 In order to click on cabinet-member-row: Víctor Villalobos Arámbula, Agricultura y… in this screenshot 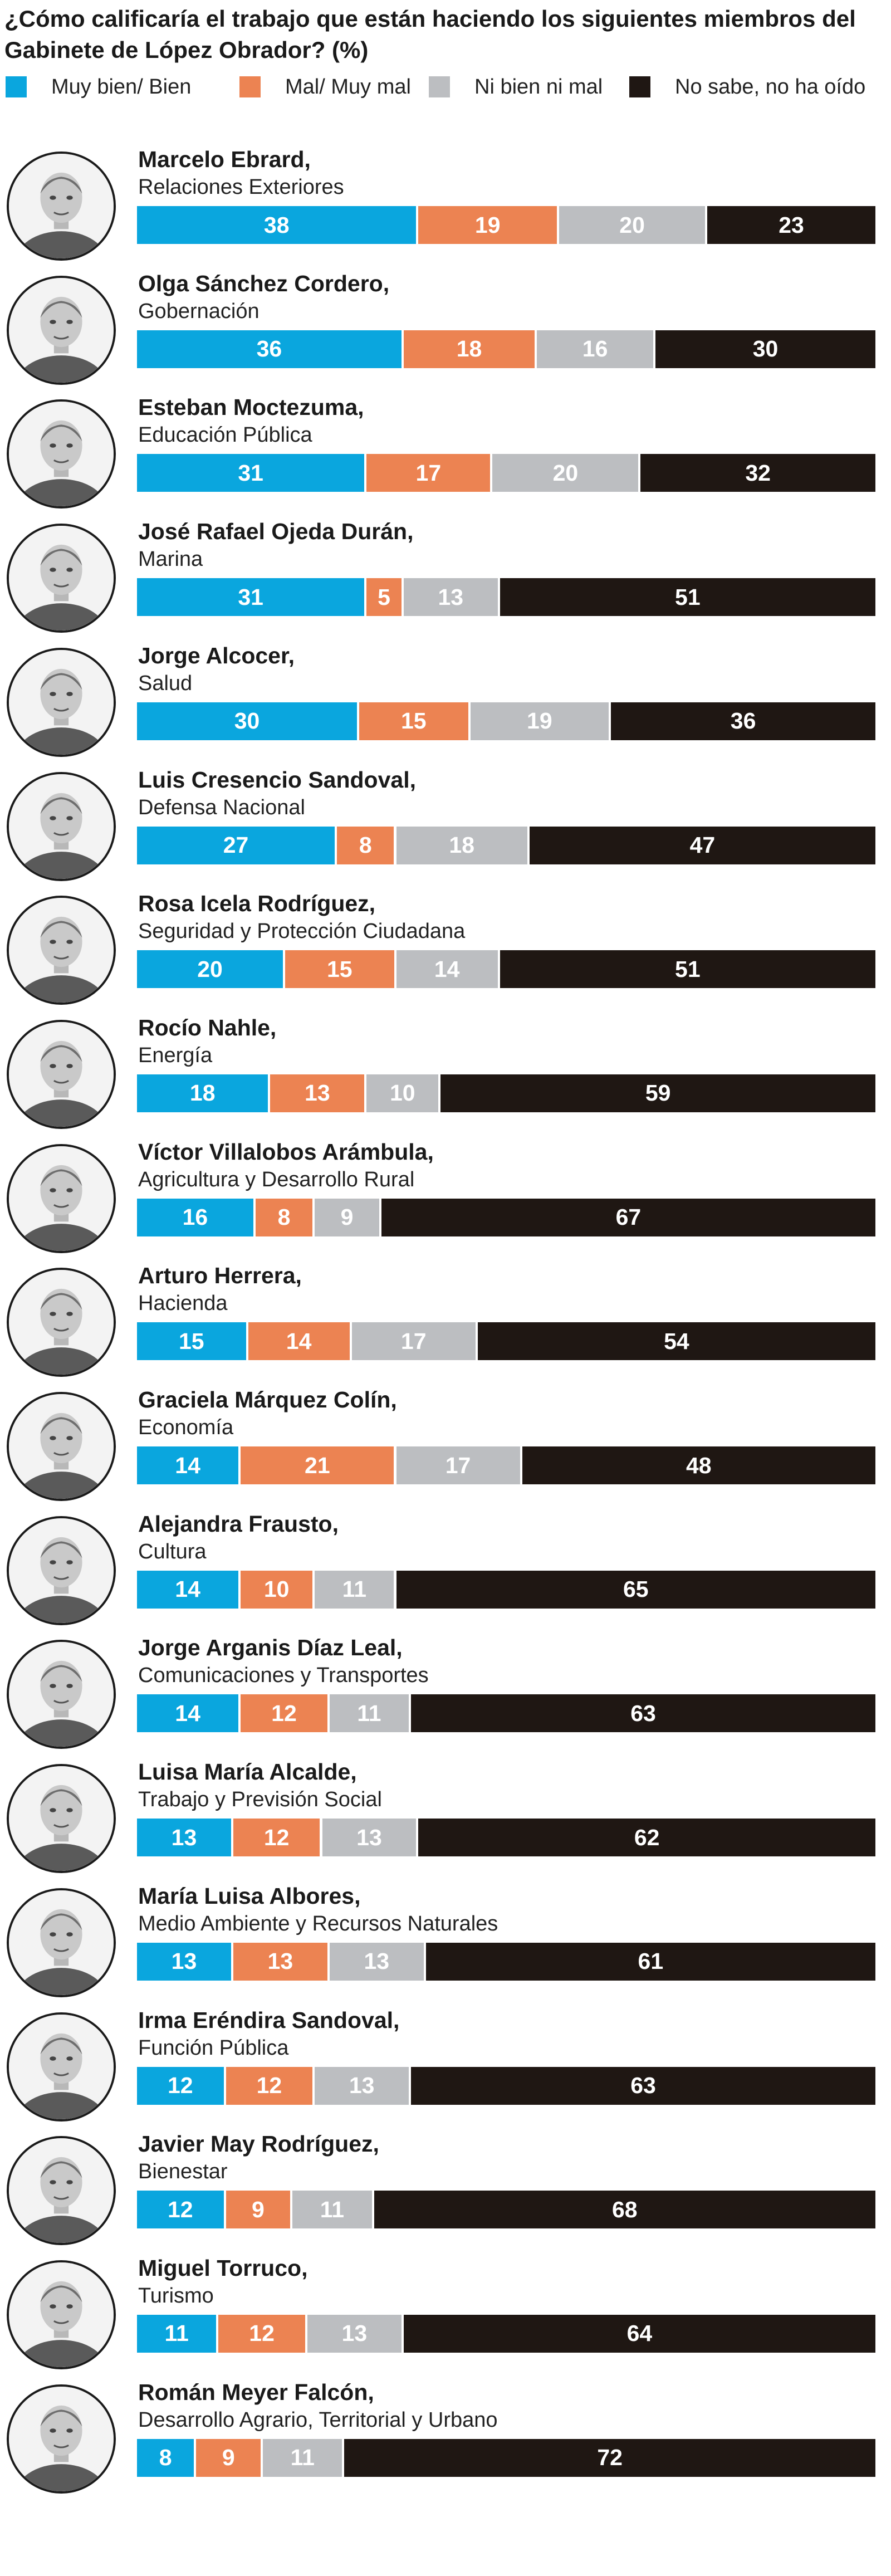, I will do `click(445, 1198)`.